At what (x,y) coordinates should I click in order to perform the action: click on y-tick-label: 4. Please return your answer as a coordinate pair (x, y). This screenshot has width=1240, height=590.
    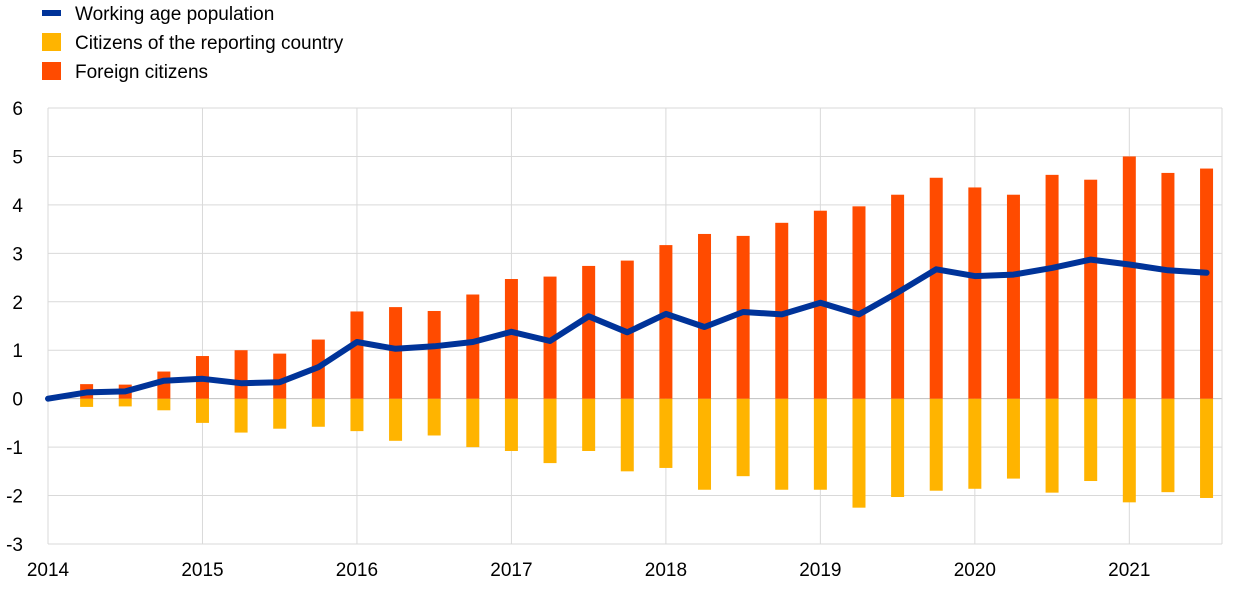
    Looking at the image, I should click on (17, 206).